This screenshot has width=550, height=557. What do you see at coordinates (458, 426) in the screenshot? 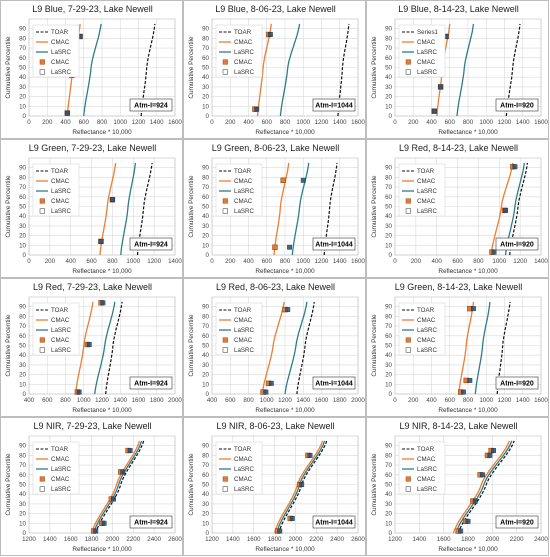
I see `chart-title: L9 NIR, 8-14-23, Lake Newell` at bounding box center [458, 426].